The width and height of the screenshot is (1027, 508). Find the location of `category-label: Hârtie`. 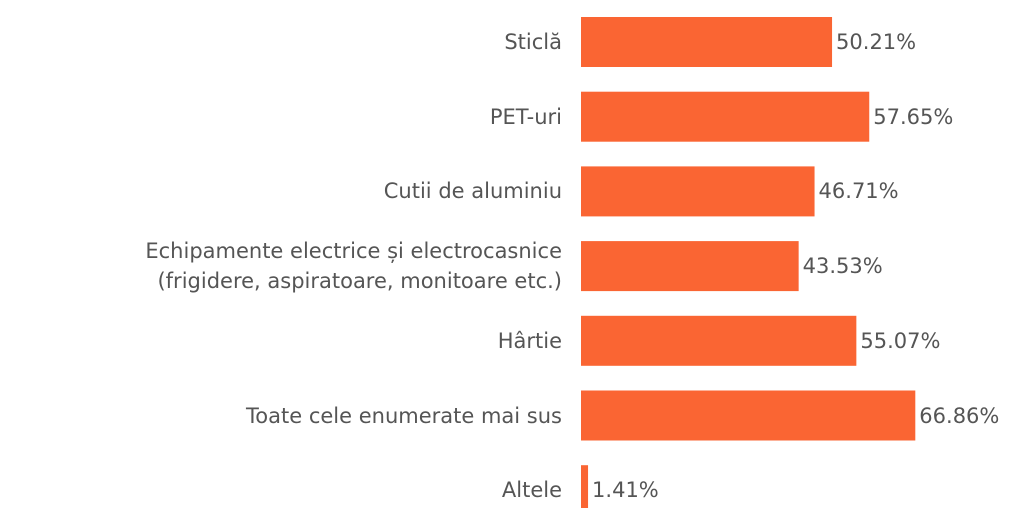

category-label: Hârtie is located at coordinates (529, 340).